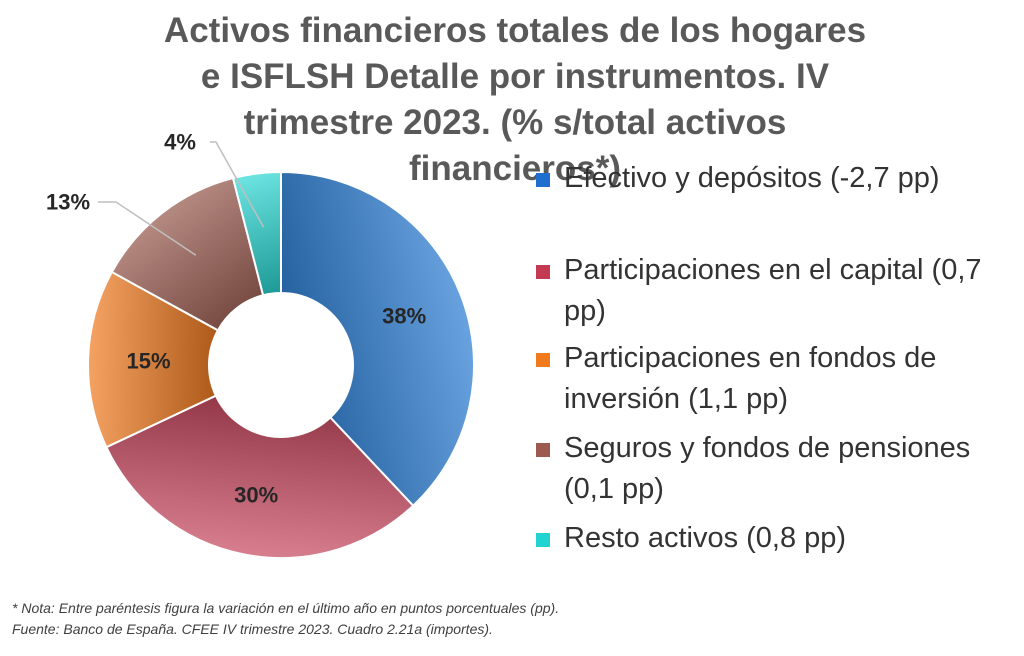 This screenshot has width=1024, height=656. Describe the element at coordinates (149, 360) in the screenshot. I see `data-label-fondos-inversion: 15%` at that location.